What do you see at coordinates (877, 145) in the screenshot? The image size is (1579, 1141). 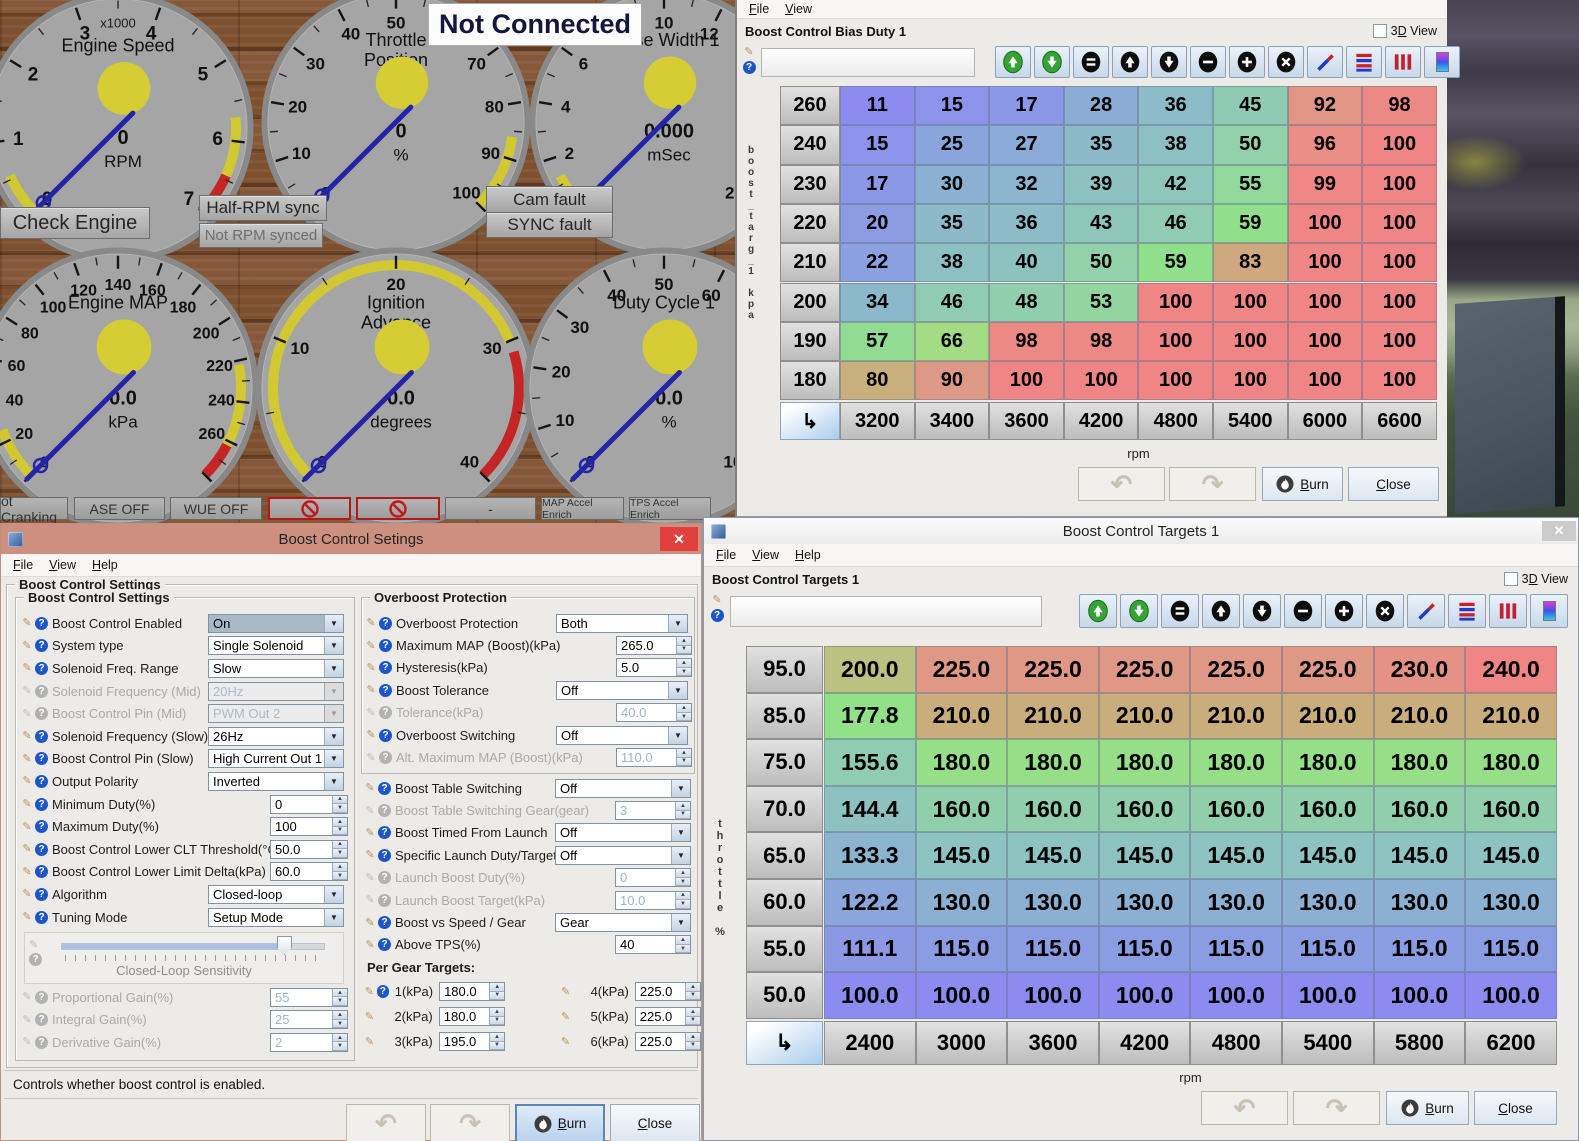 I see `table-cell: 15` at bounding box center [877, 145].